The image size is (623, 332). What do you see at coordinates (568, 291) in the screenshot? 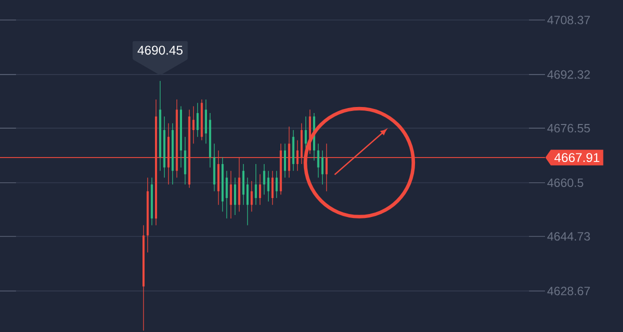
I see `y-tick-label: 4628.67` at bounding box center [568, 291].